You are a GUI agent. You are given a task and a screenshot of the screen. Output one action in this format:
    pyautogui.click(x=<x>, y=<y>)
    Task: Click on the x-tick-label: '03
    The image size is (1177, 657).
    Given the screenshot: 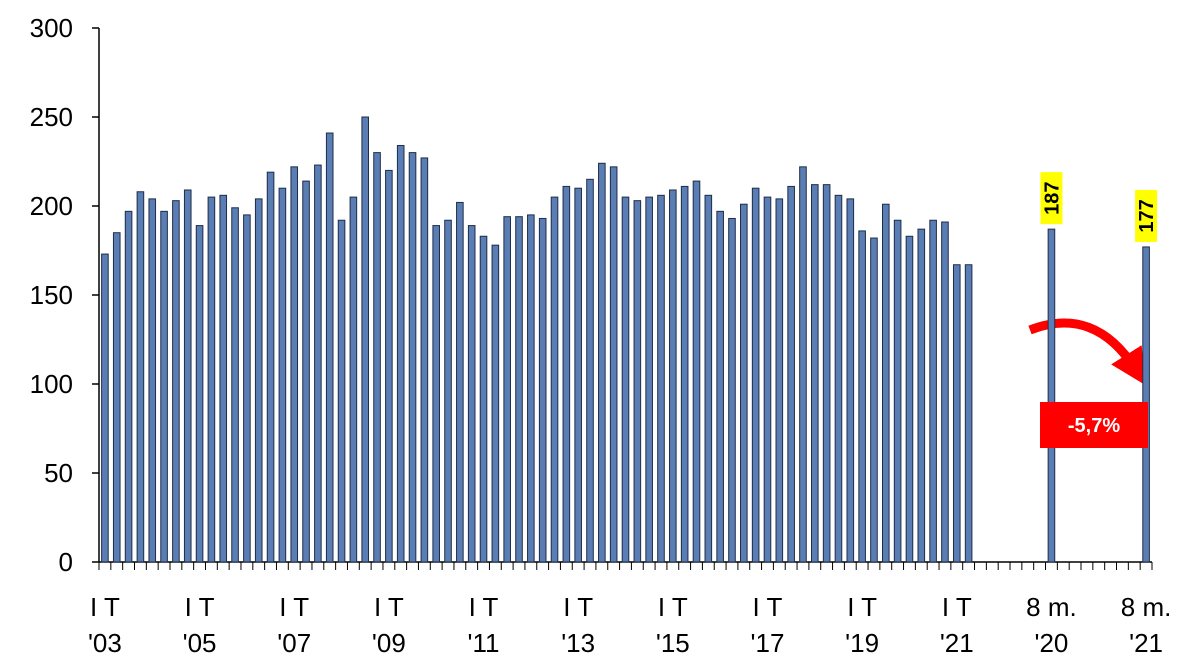 What is the action you would take?
    pyautogui.click(x=105, y=642)
    